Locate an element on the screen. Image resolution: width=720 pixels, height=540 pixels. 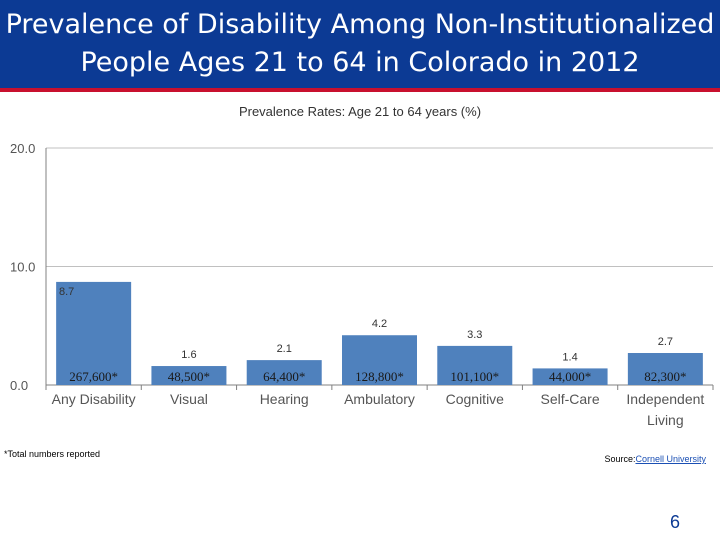
x-category-label: Ambulatory is located at coordinates (379, 399).